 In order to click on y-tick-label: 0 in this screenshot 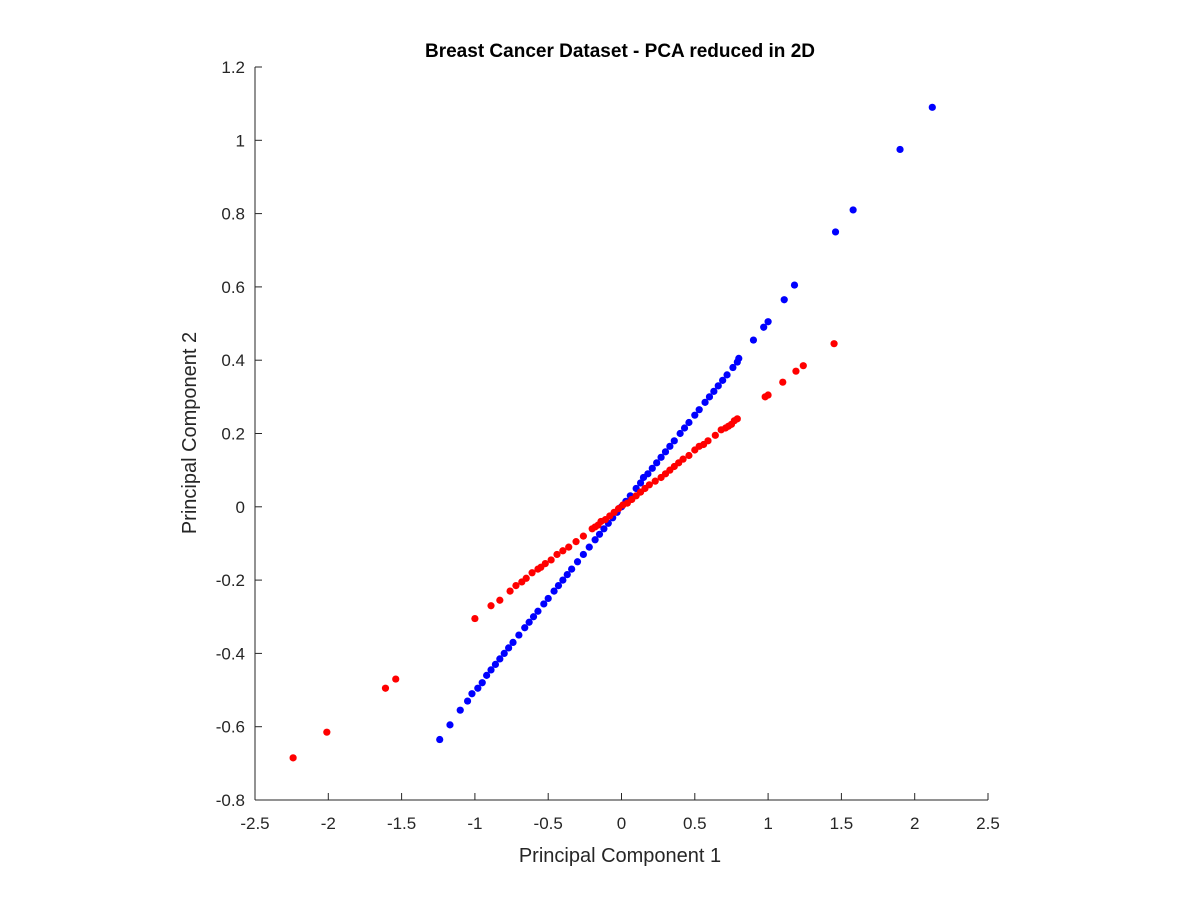, I will do `click(240, 507)`.